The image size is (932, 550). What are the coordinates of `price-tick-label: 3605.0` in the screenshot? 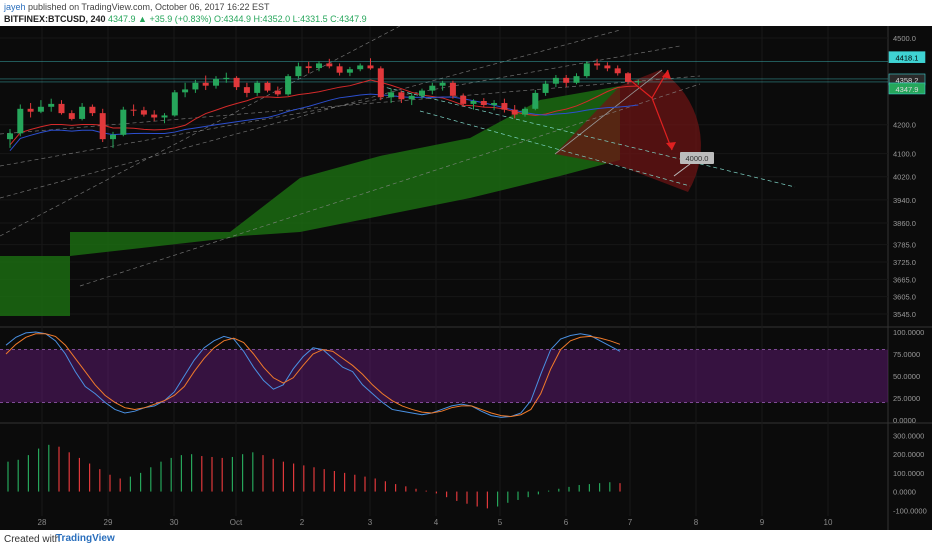 It's located at (904, 297).